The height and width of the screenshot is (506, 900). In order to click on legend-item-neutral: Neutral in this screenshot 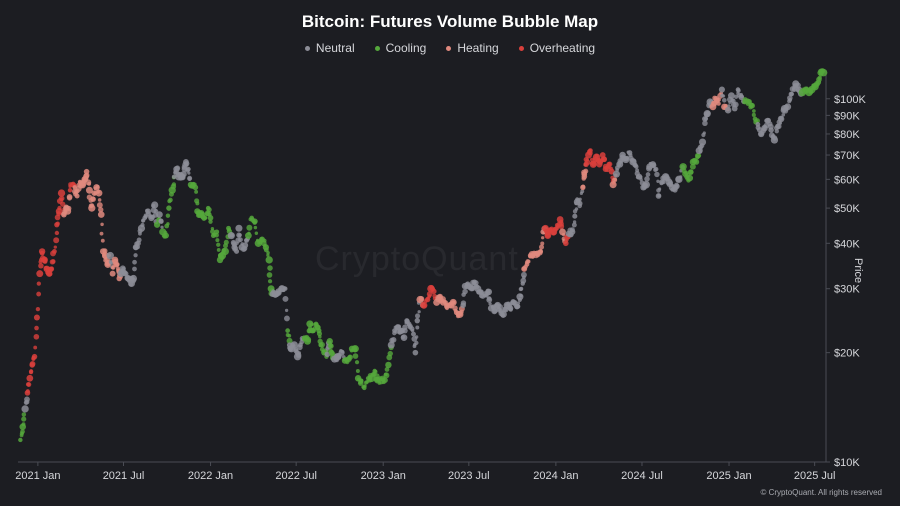, I will do `click(329, 48)`.